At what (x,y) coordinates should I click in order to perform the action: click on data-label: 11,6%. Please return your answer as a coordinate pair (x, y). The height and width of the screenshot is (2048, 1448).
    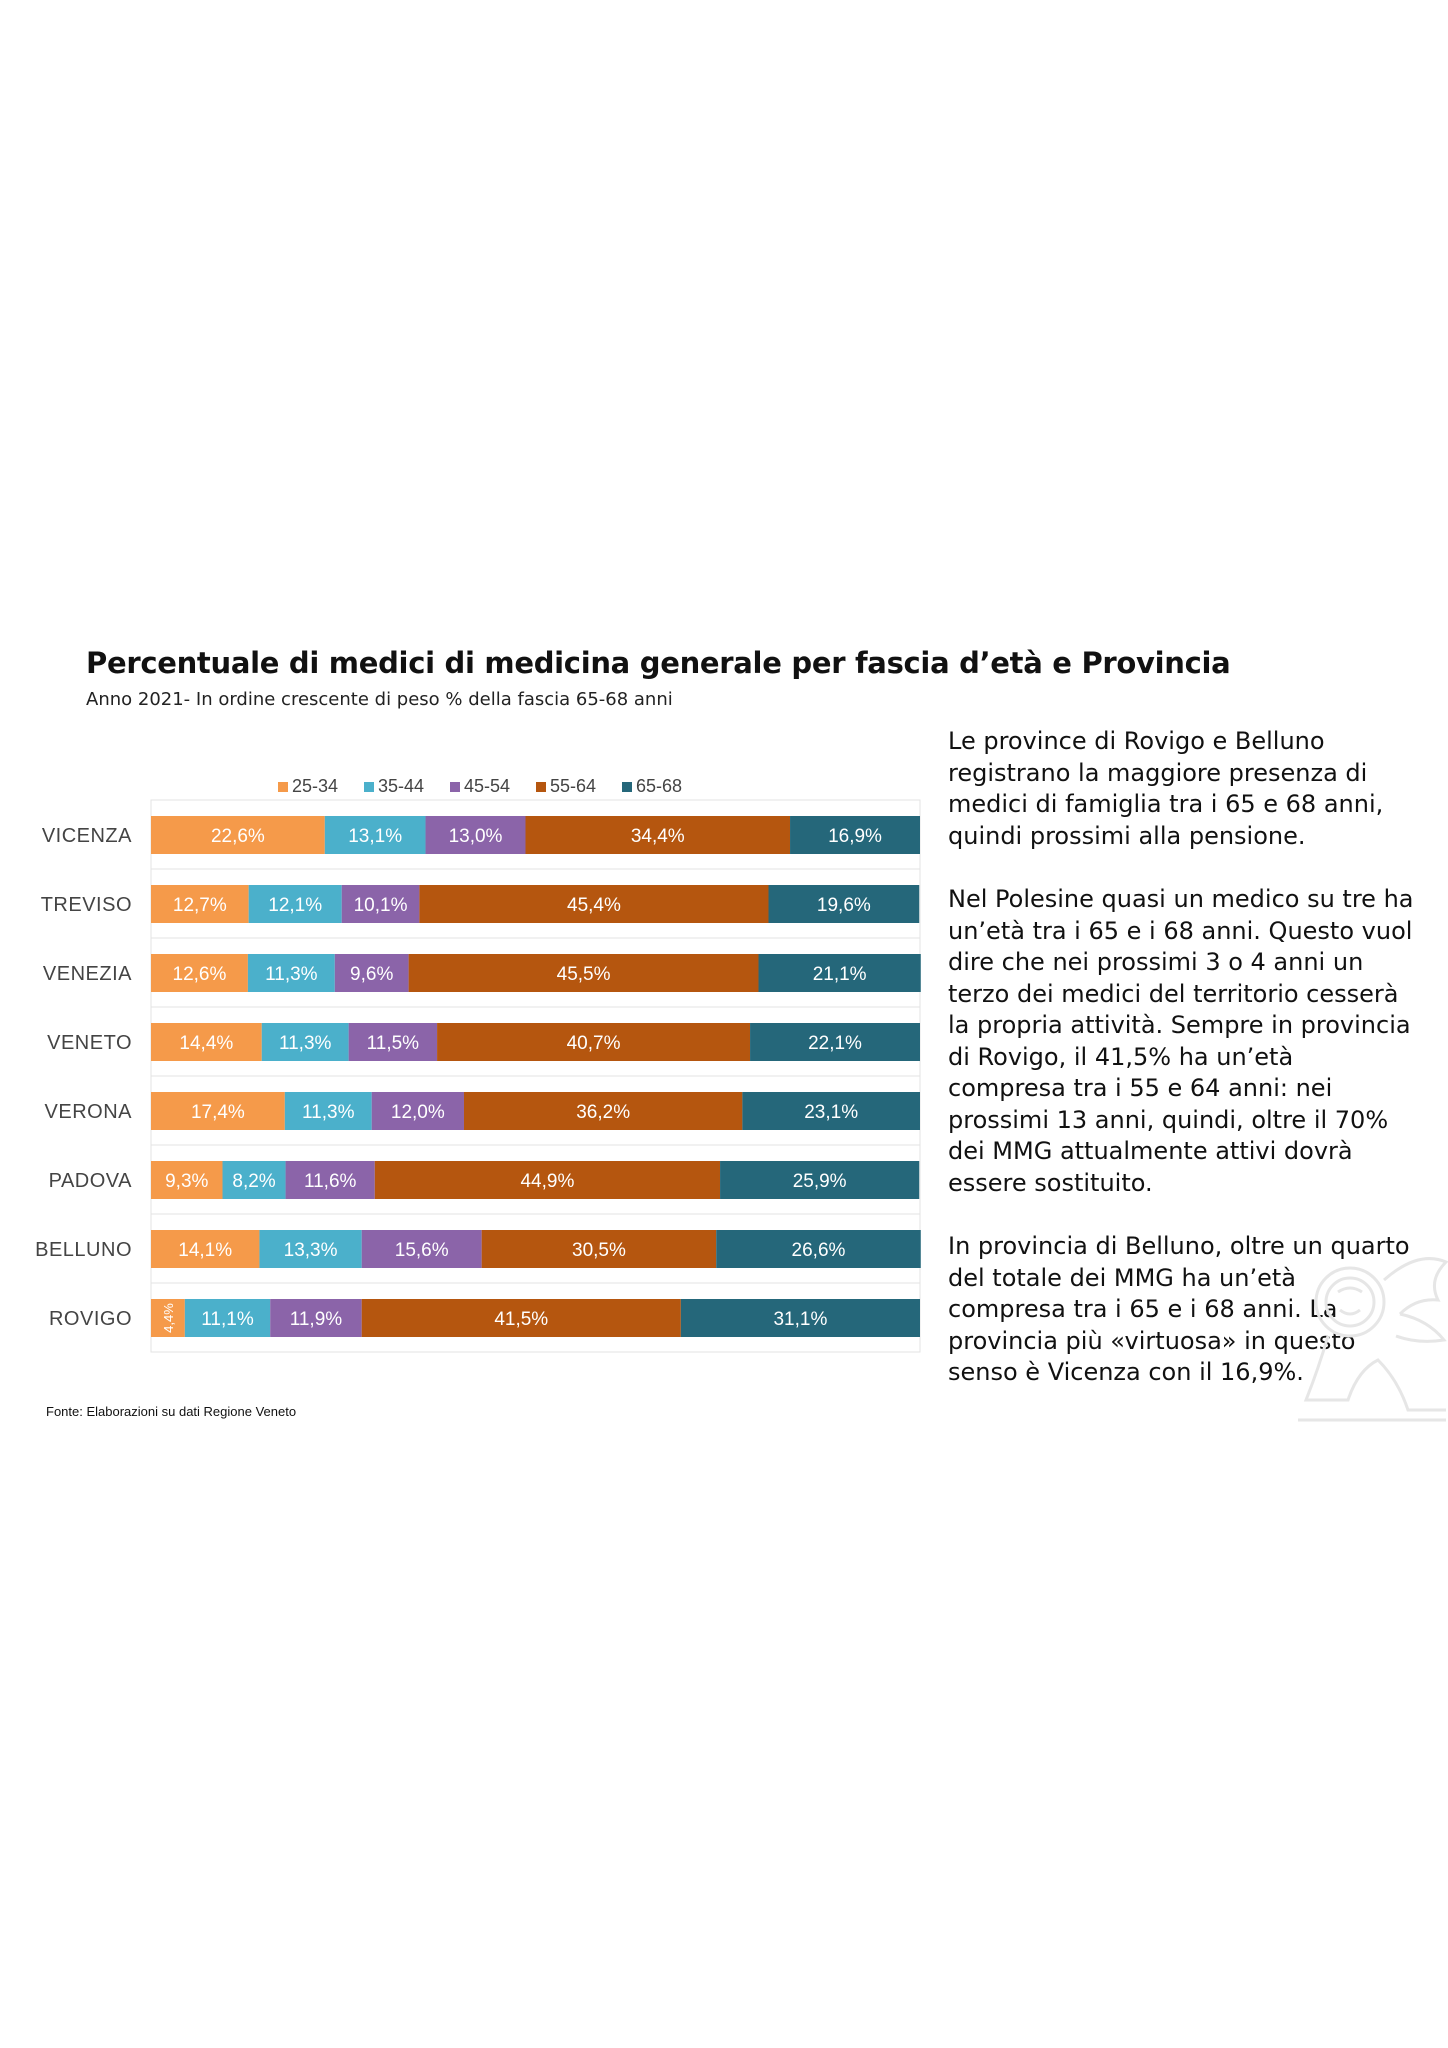
    Looking at the image, I should click on (330, 1181).